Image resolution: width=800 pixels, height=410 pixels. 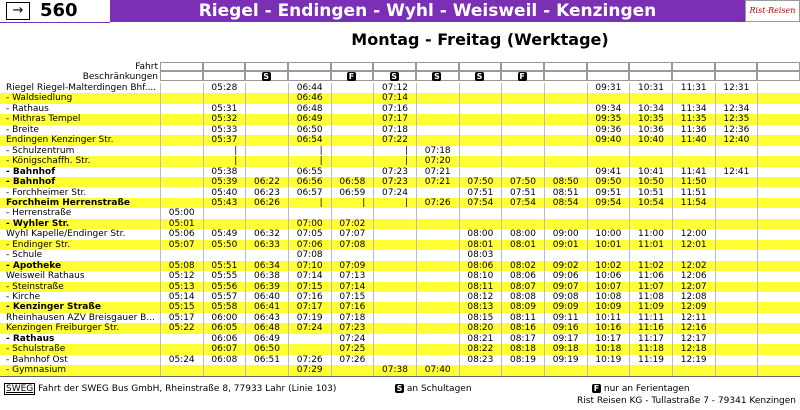 What do you see at coordinates (352, 338) in the screenshot?
I see `time: 07:24` at bounding box center [352, 338].